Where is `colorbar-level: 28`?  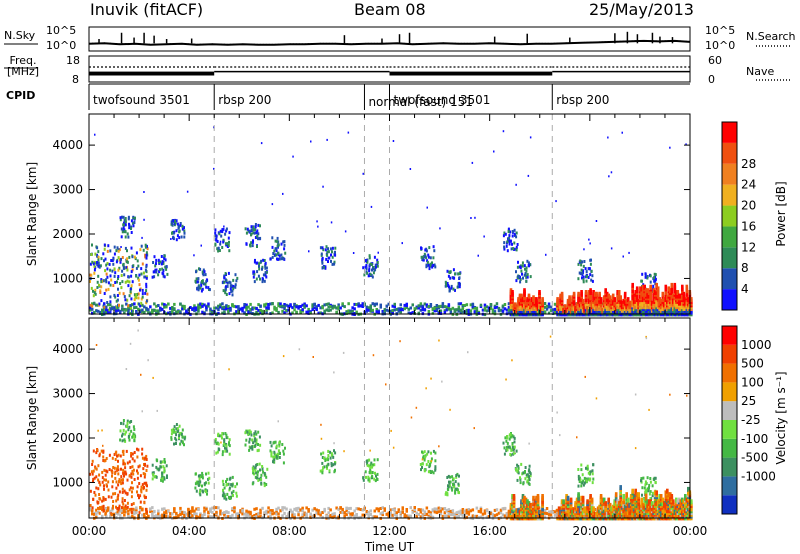 colorbar-level: 28 is located at coordinates (748, 164).